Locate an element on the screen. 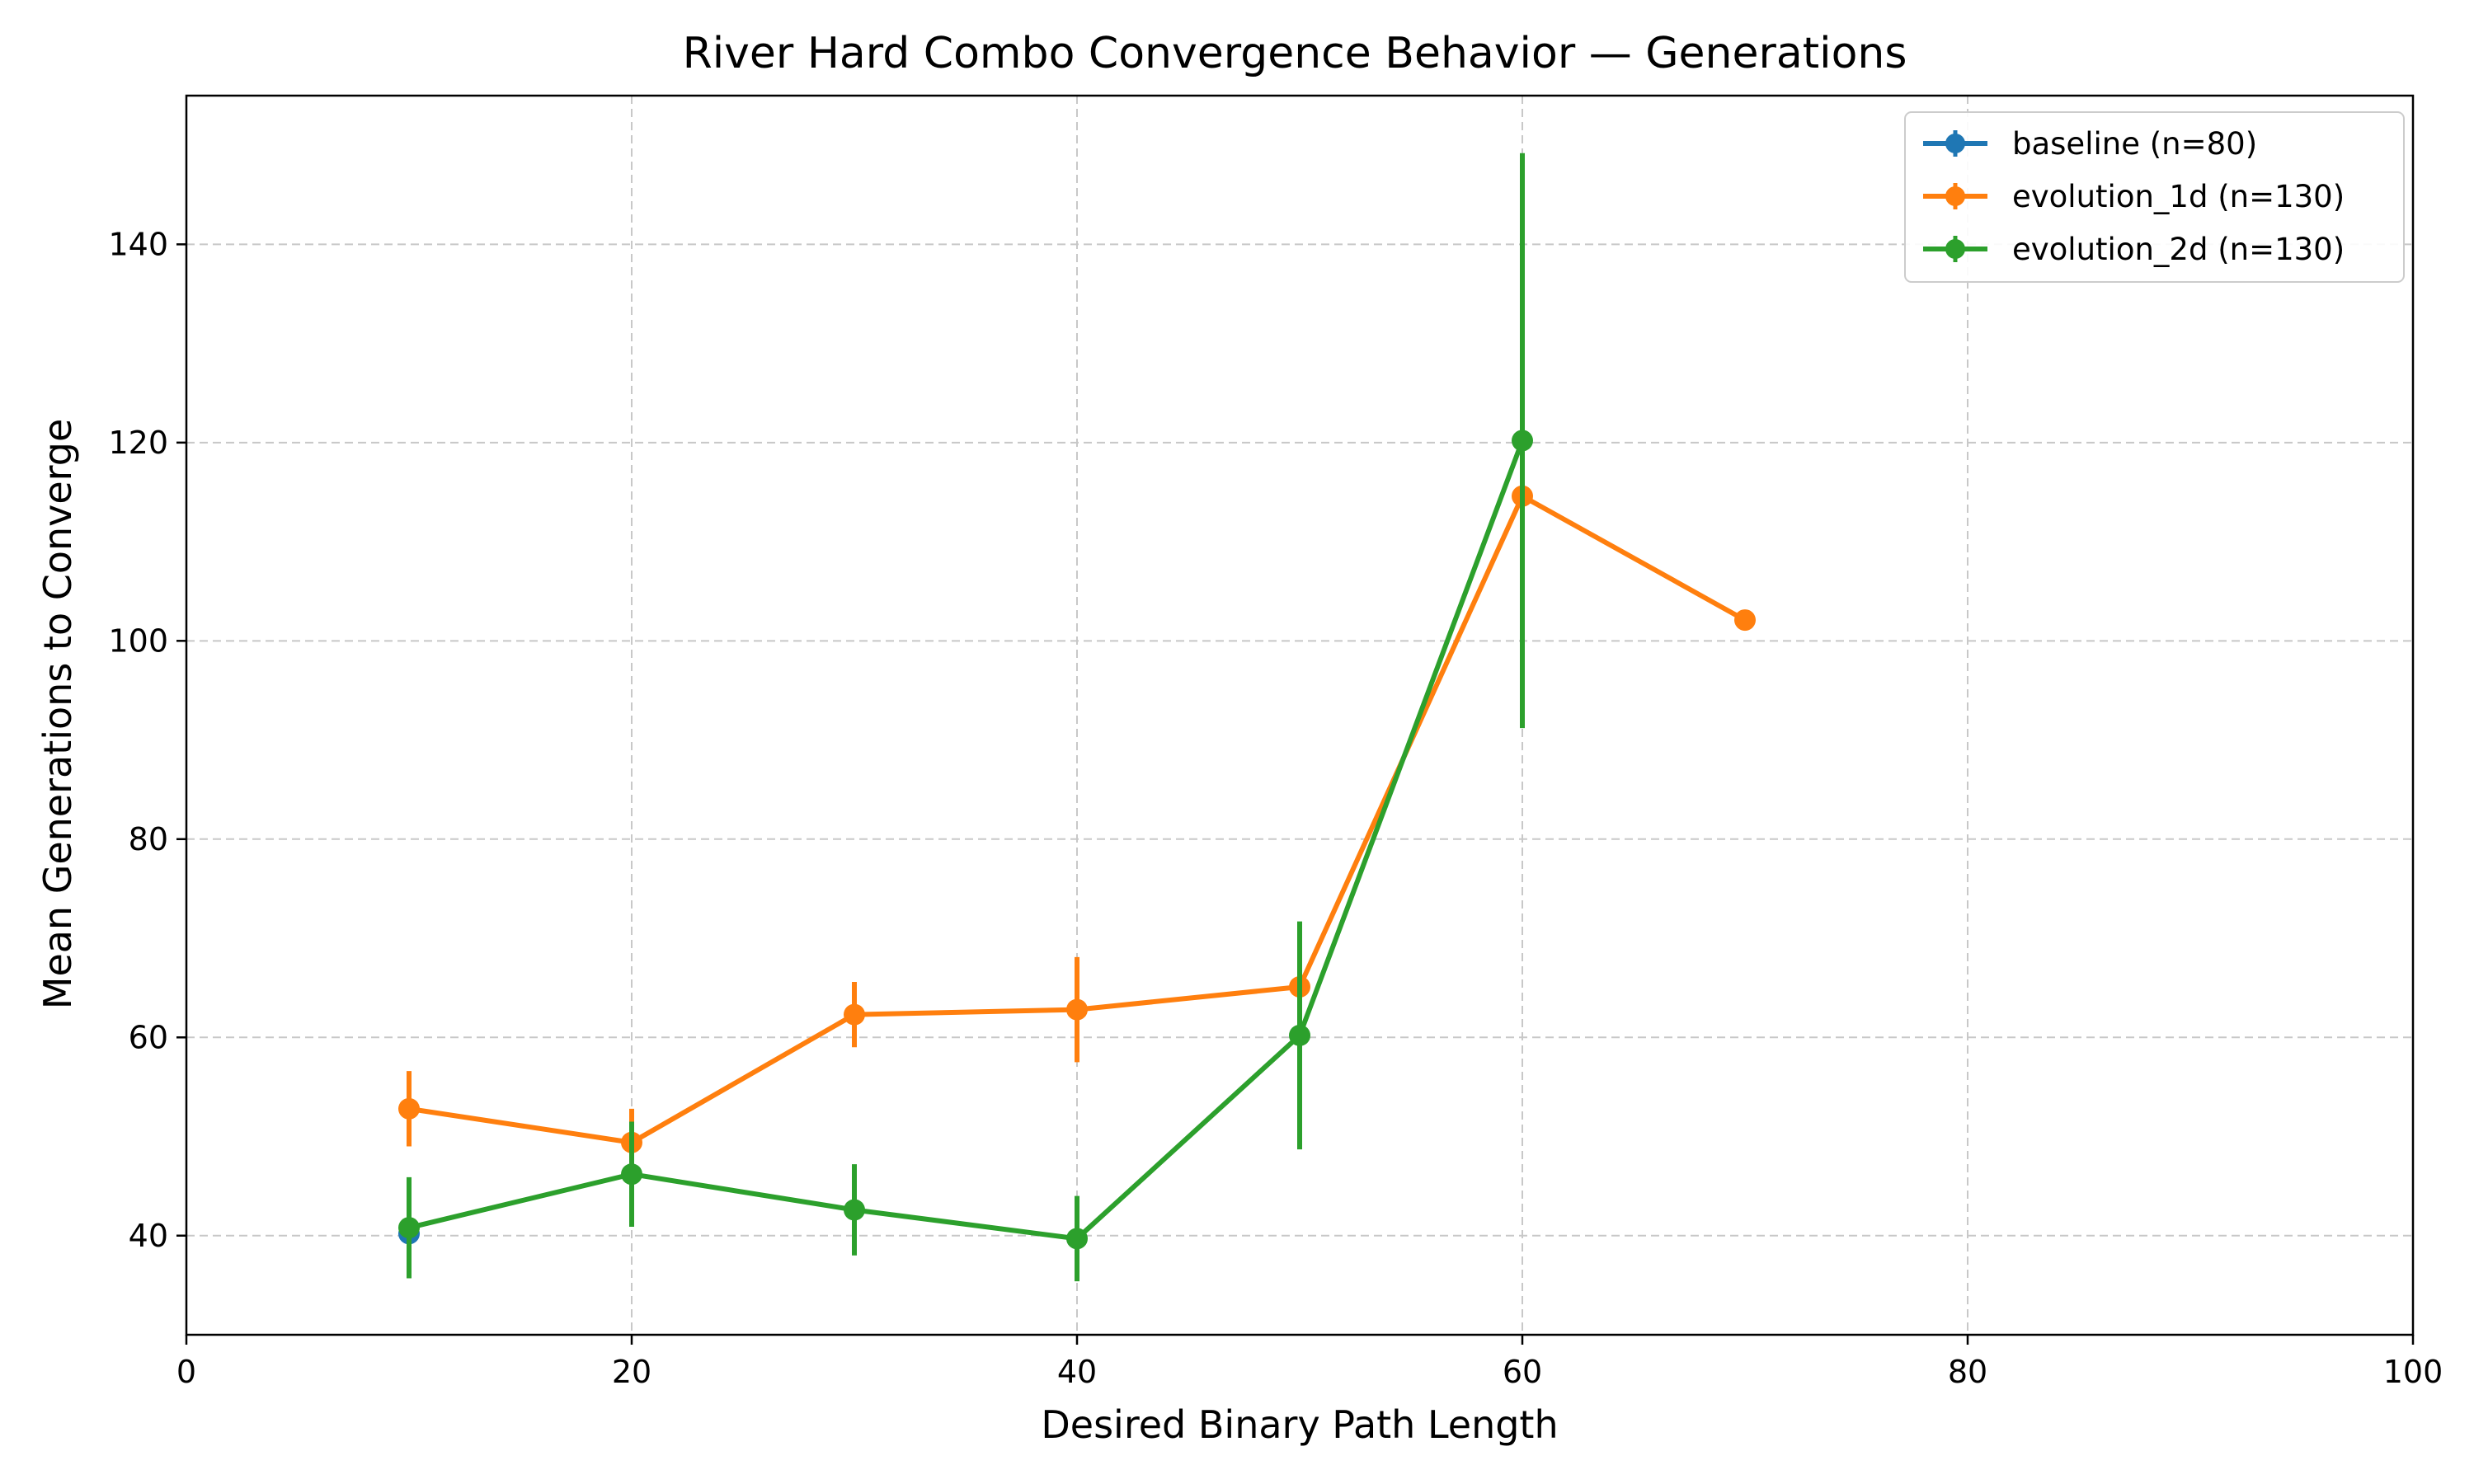 Image resolution: width=2474 pixels, height=1484 pixels. y-tick-label: 40 is located at coordinates (148, 1236).